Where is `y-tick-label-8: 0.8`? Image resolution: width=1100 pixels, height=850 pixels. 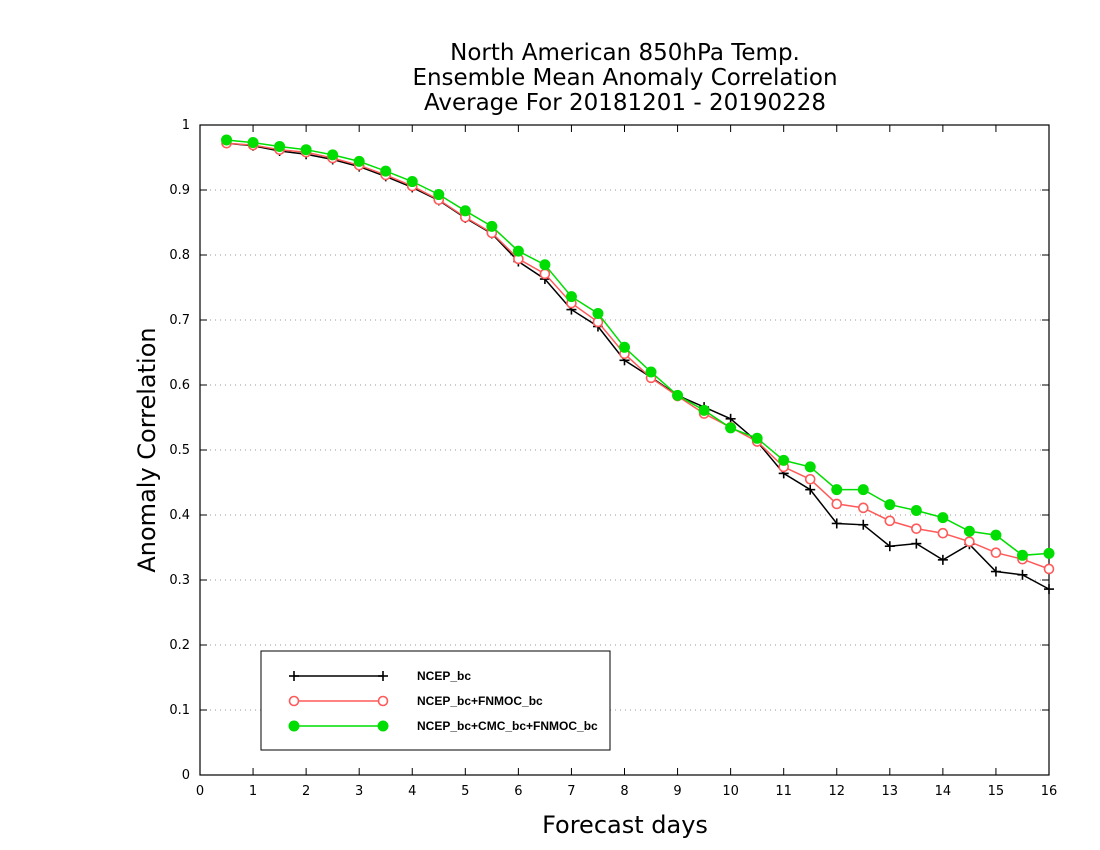
y-tick-label-8: 0.8 is located at coordinates (179, 255).